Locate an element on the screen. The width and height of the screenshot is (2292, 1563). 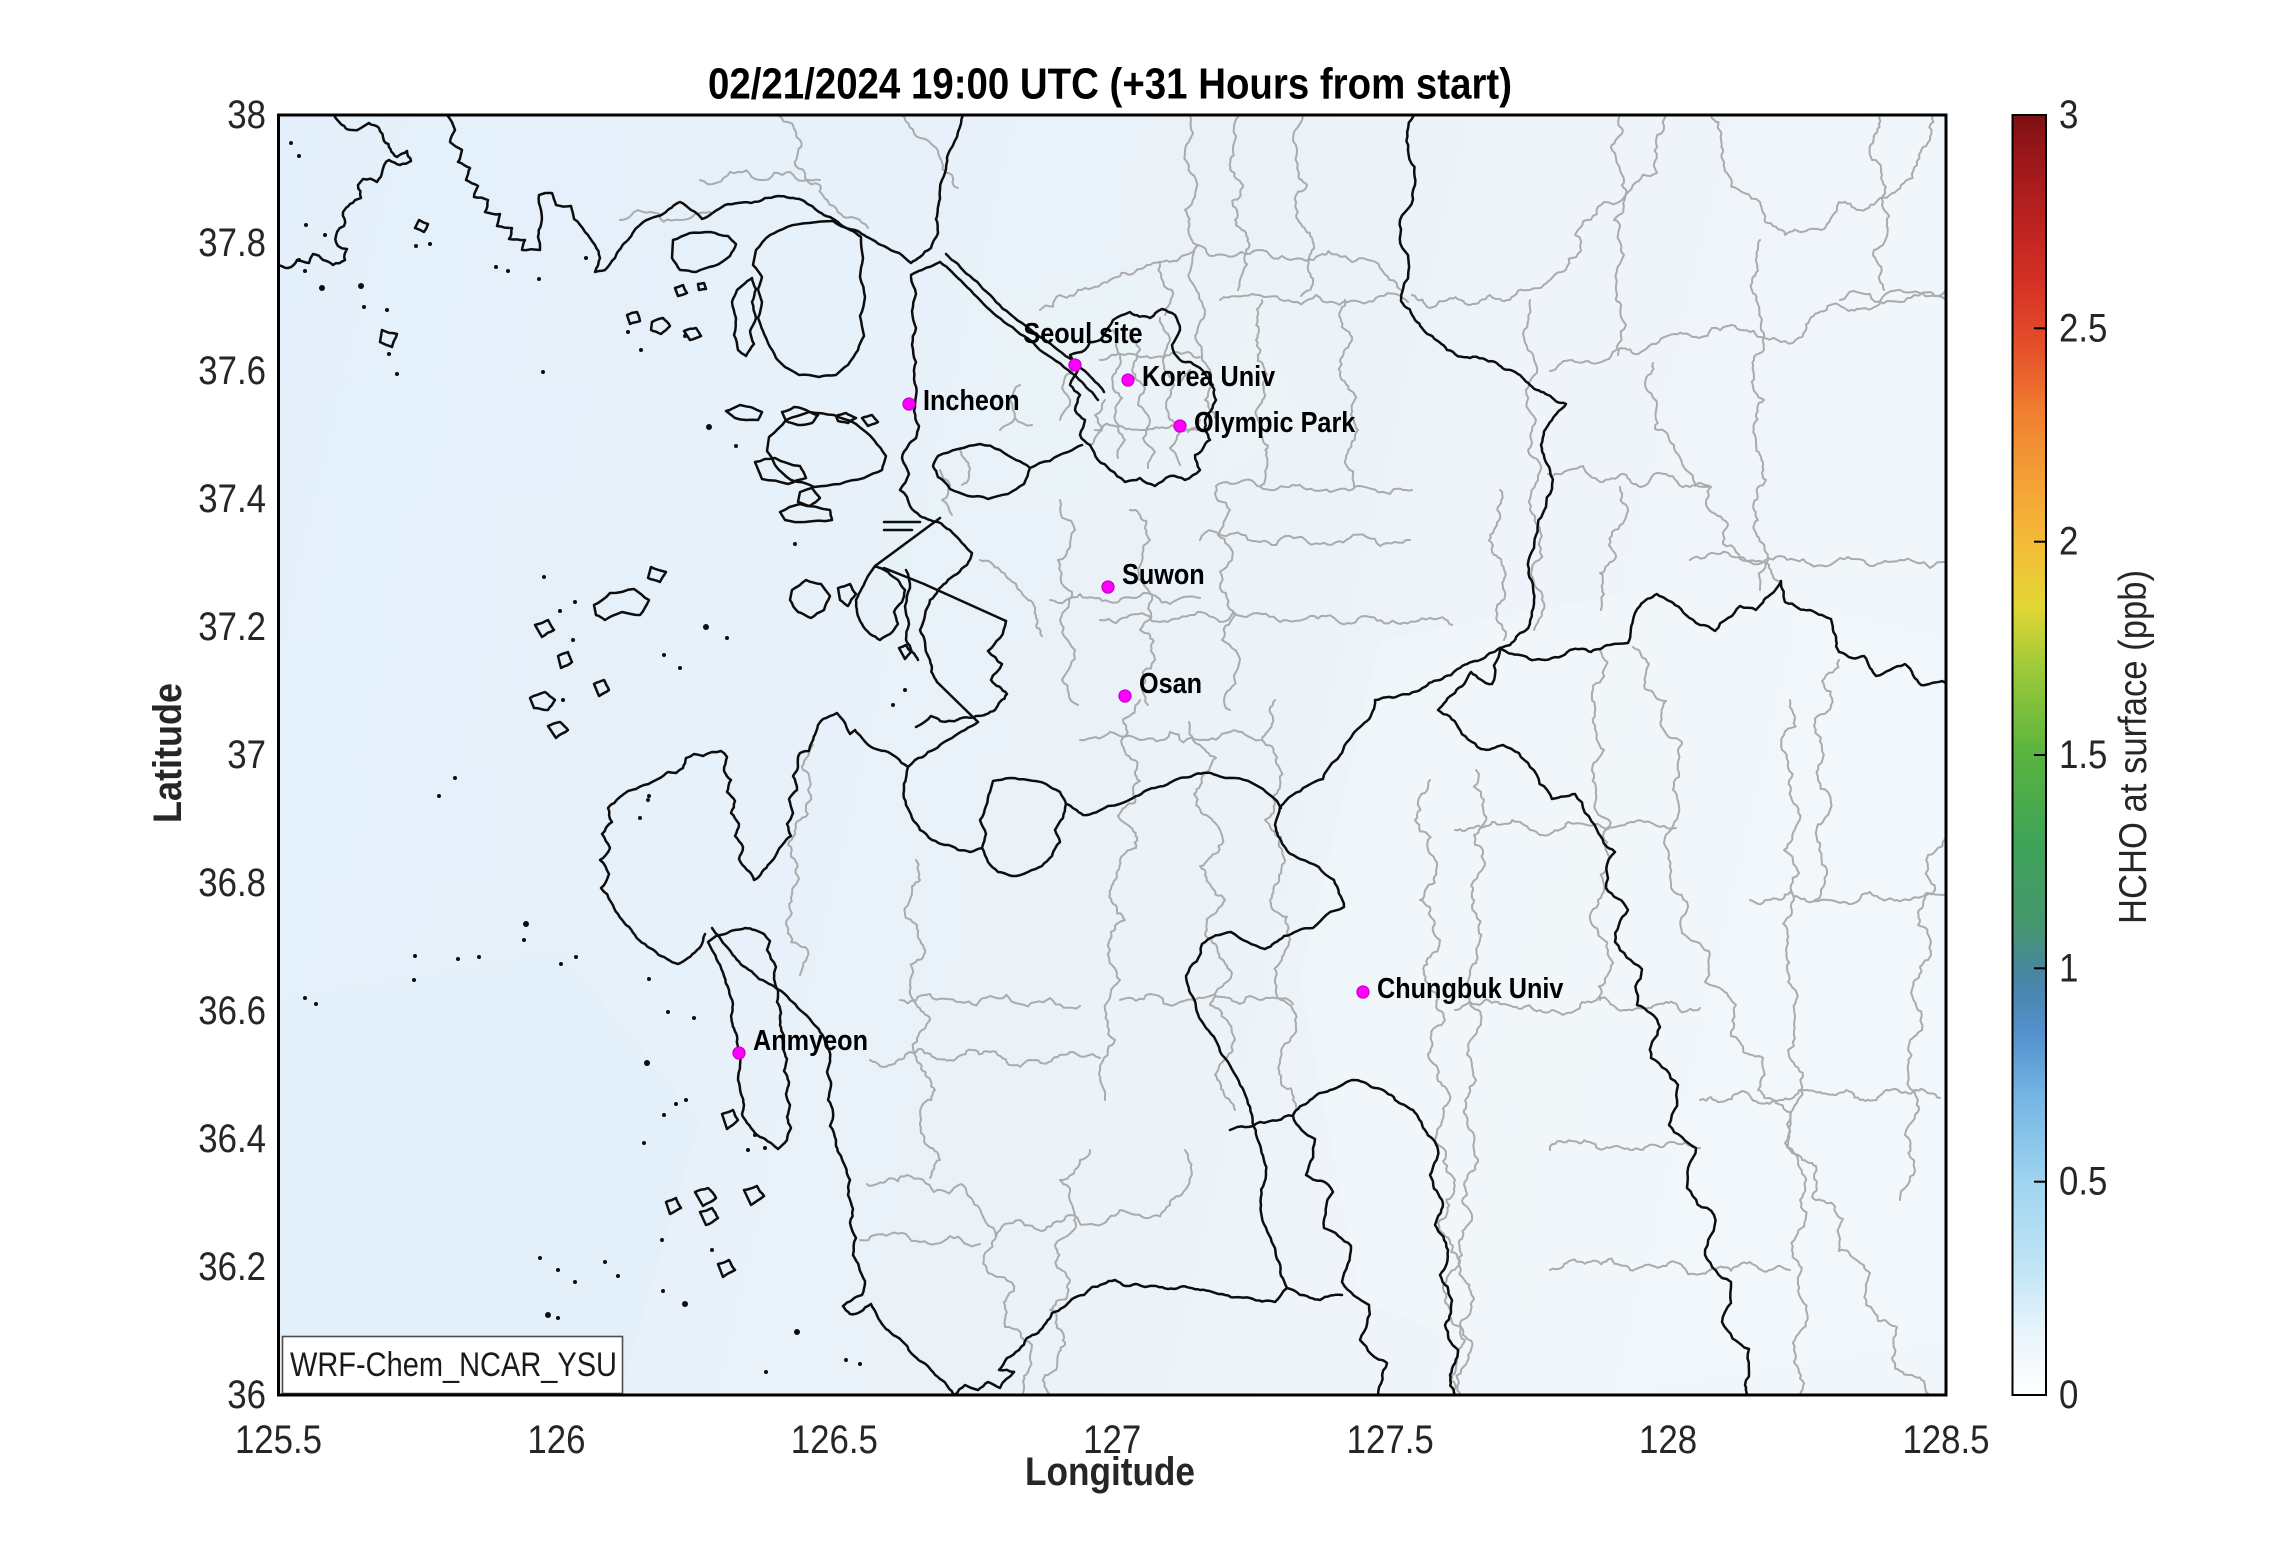
svg-text: Latitude is located at coordinates (168, 753).